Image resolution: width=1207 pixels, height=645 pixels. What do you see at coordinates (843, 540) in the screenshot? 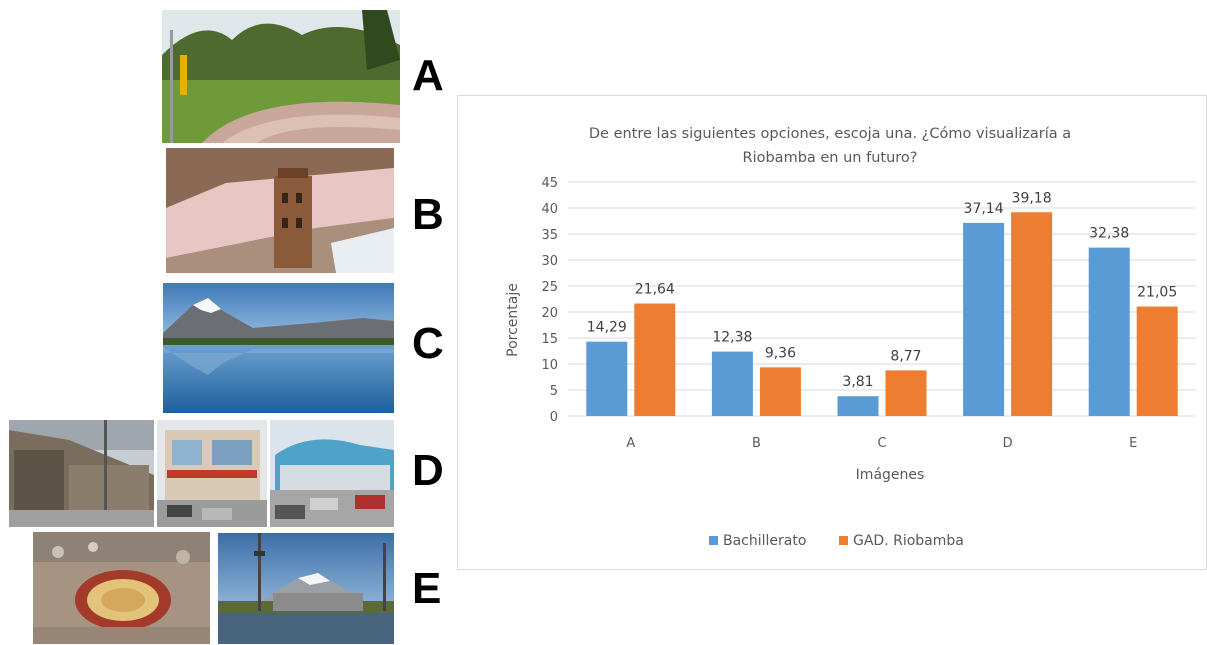
I see `legend-swatch-gad-riobamba` at bounding box center [843, 540].